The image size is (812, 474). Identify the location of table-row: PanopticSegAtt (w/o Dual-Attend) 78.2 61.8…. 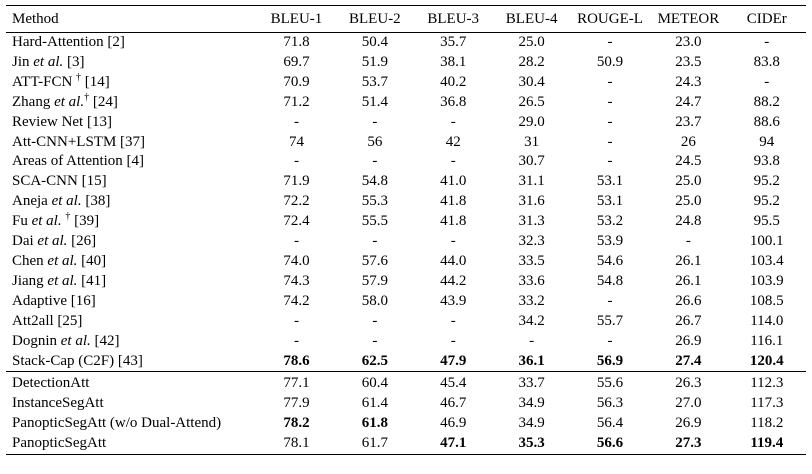
(406, 424).